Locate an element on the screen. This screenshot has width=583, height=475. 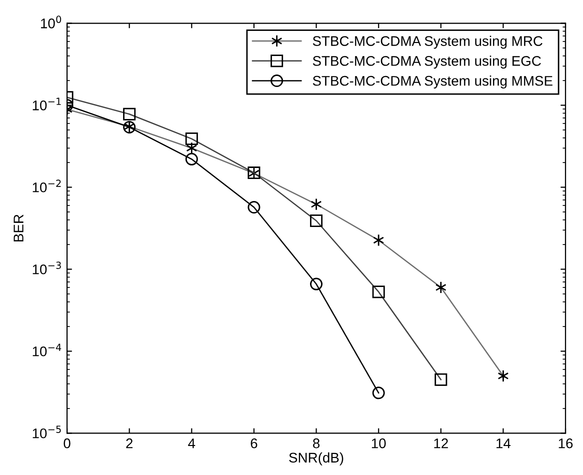
y-tick-label: 10$^{−3}$ is located at coordinates (46, 268).